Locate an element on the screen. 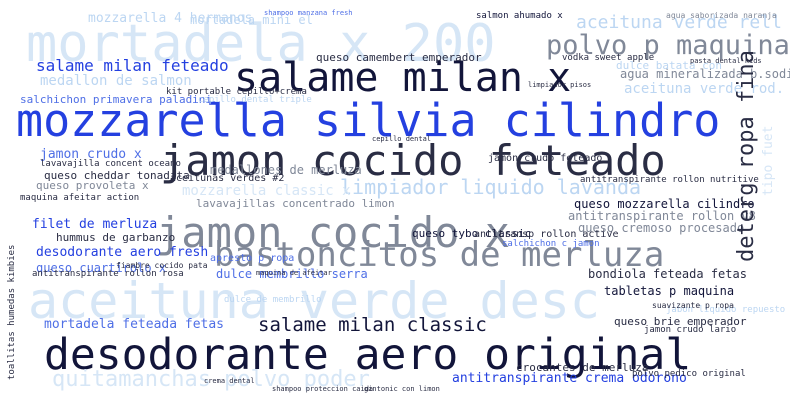  word-cloud-term: desodorante aero original is located at coordinates (368, 355).